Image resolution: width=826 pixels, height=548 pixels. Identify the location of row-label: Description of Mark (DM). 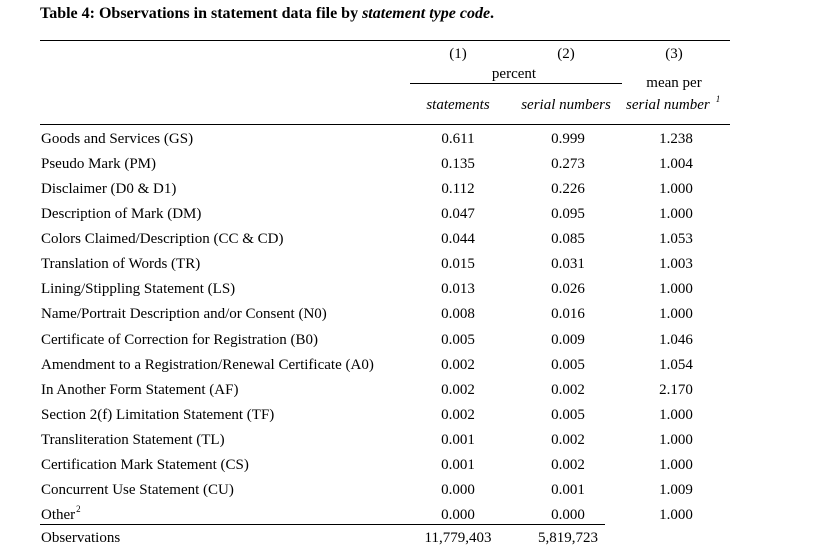
(121, 214).